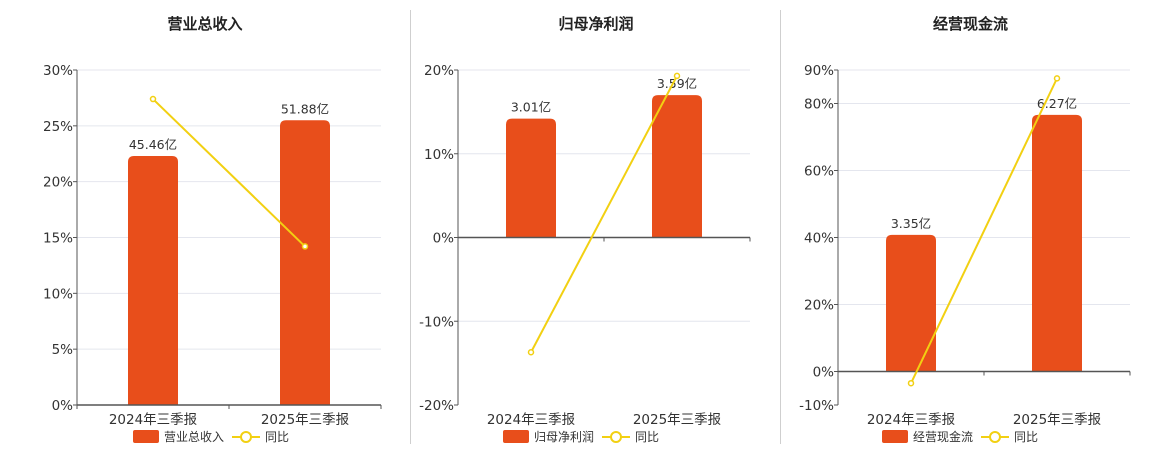  I want to click on y-tick-label: 40%, so click(819, 239).